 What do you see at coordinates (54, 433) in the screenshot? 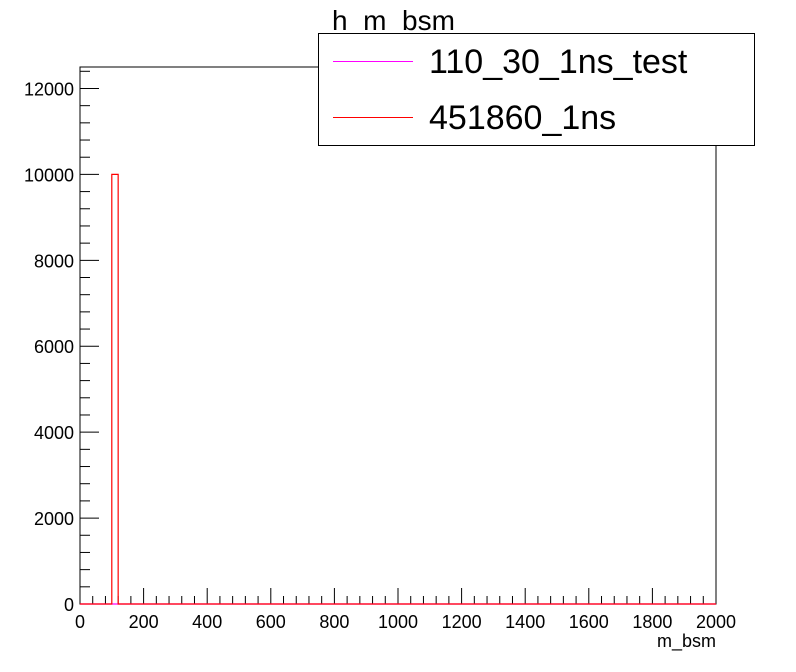
I see `y-tick-label: 4000` at bounding box center [54, 433].